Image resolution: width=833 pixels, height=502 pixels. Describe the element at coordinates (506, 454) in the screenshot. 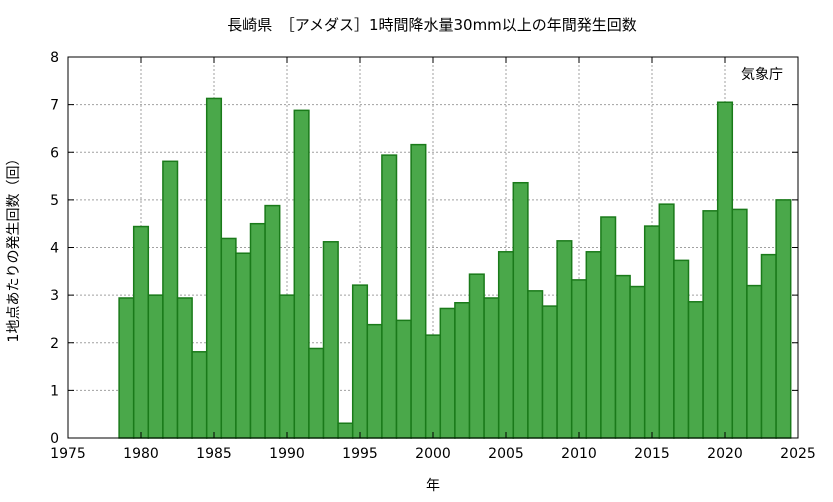

I see `x-tick-label: 2005` at that location.